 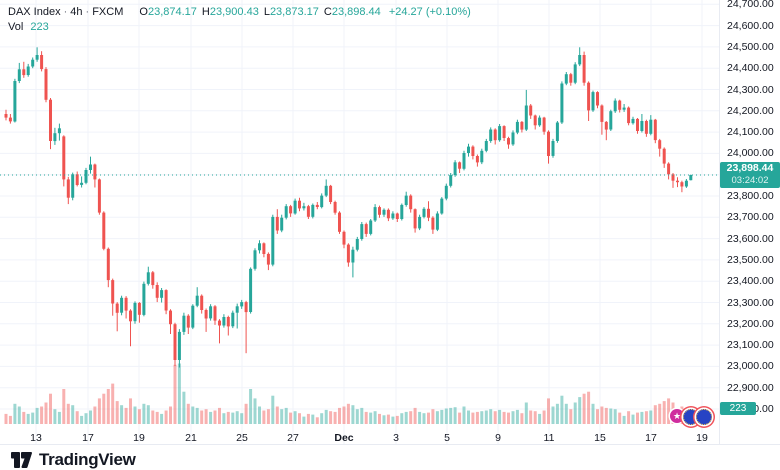 What do you see at coordinates (356, 12) in the screenshot?
I see `ohlc-value: 23,898.44` at bounding box center [356, 12].